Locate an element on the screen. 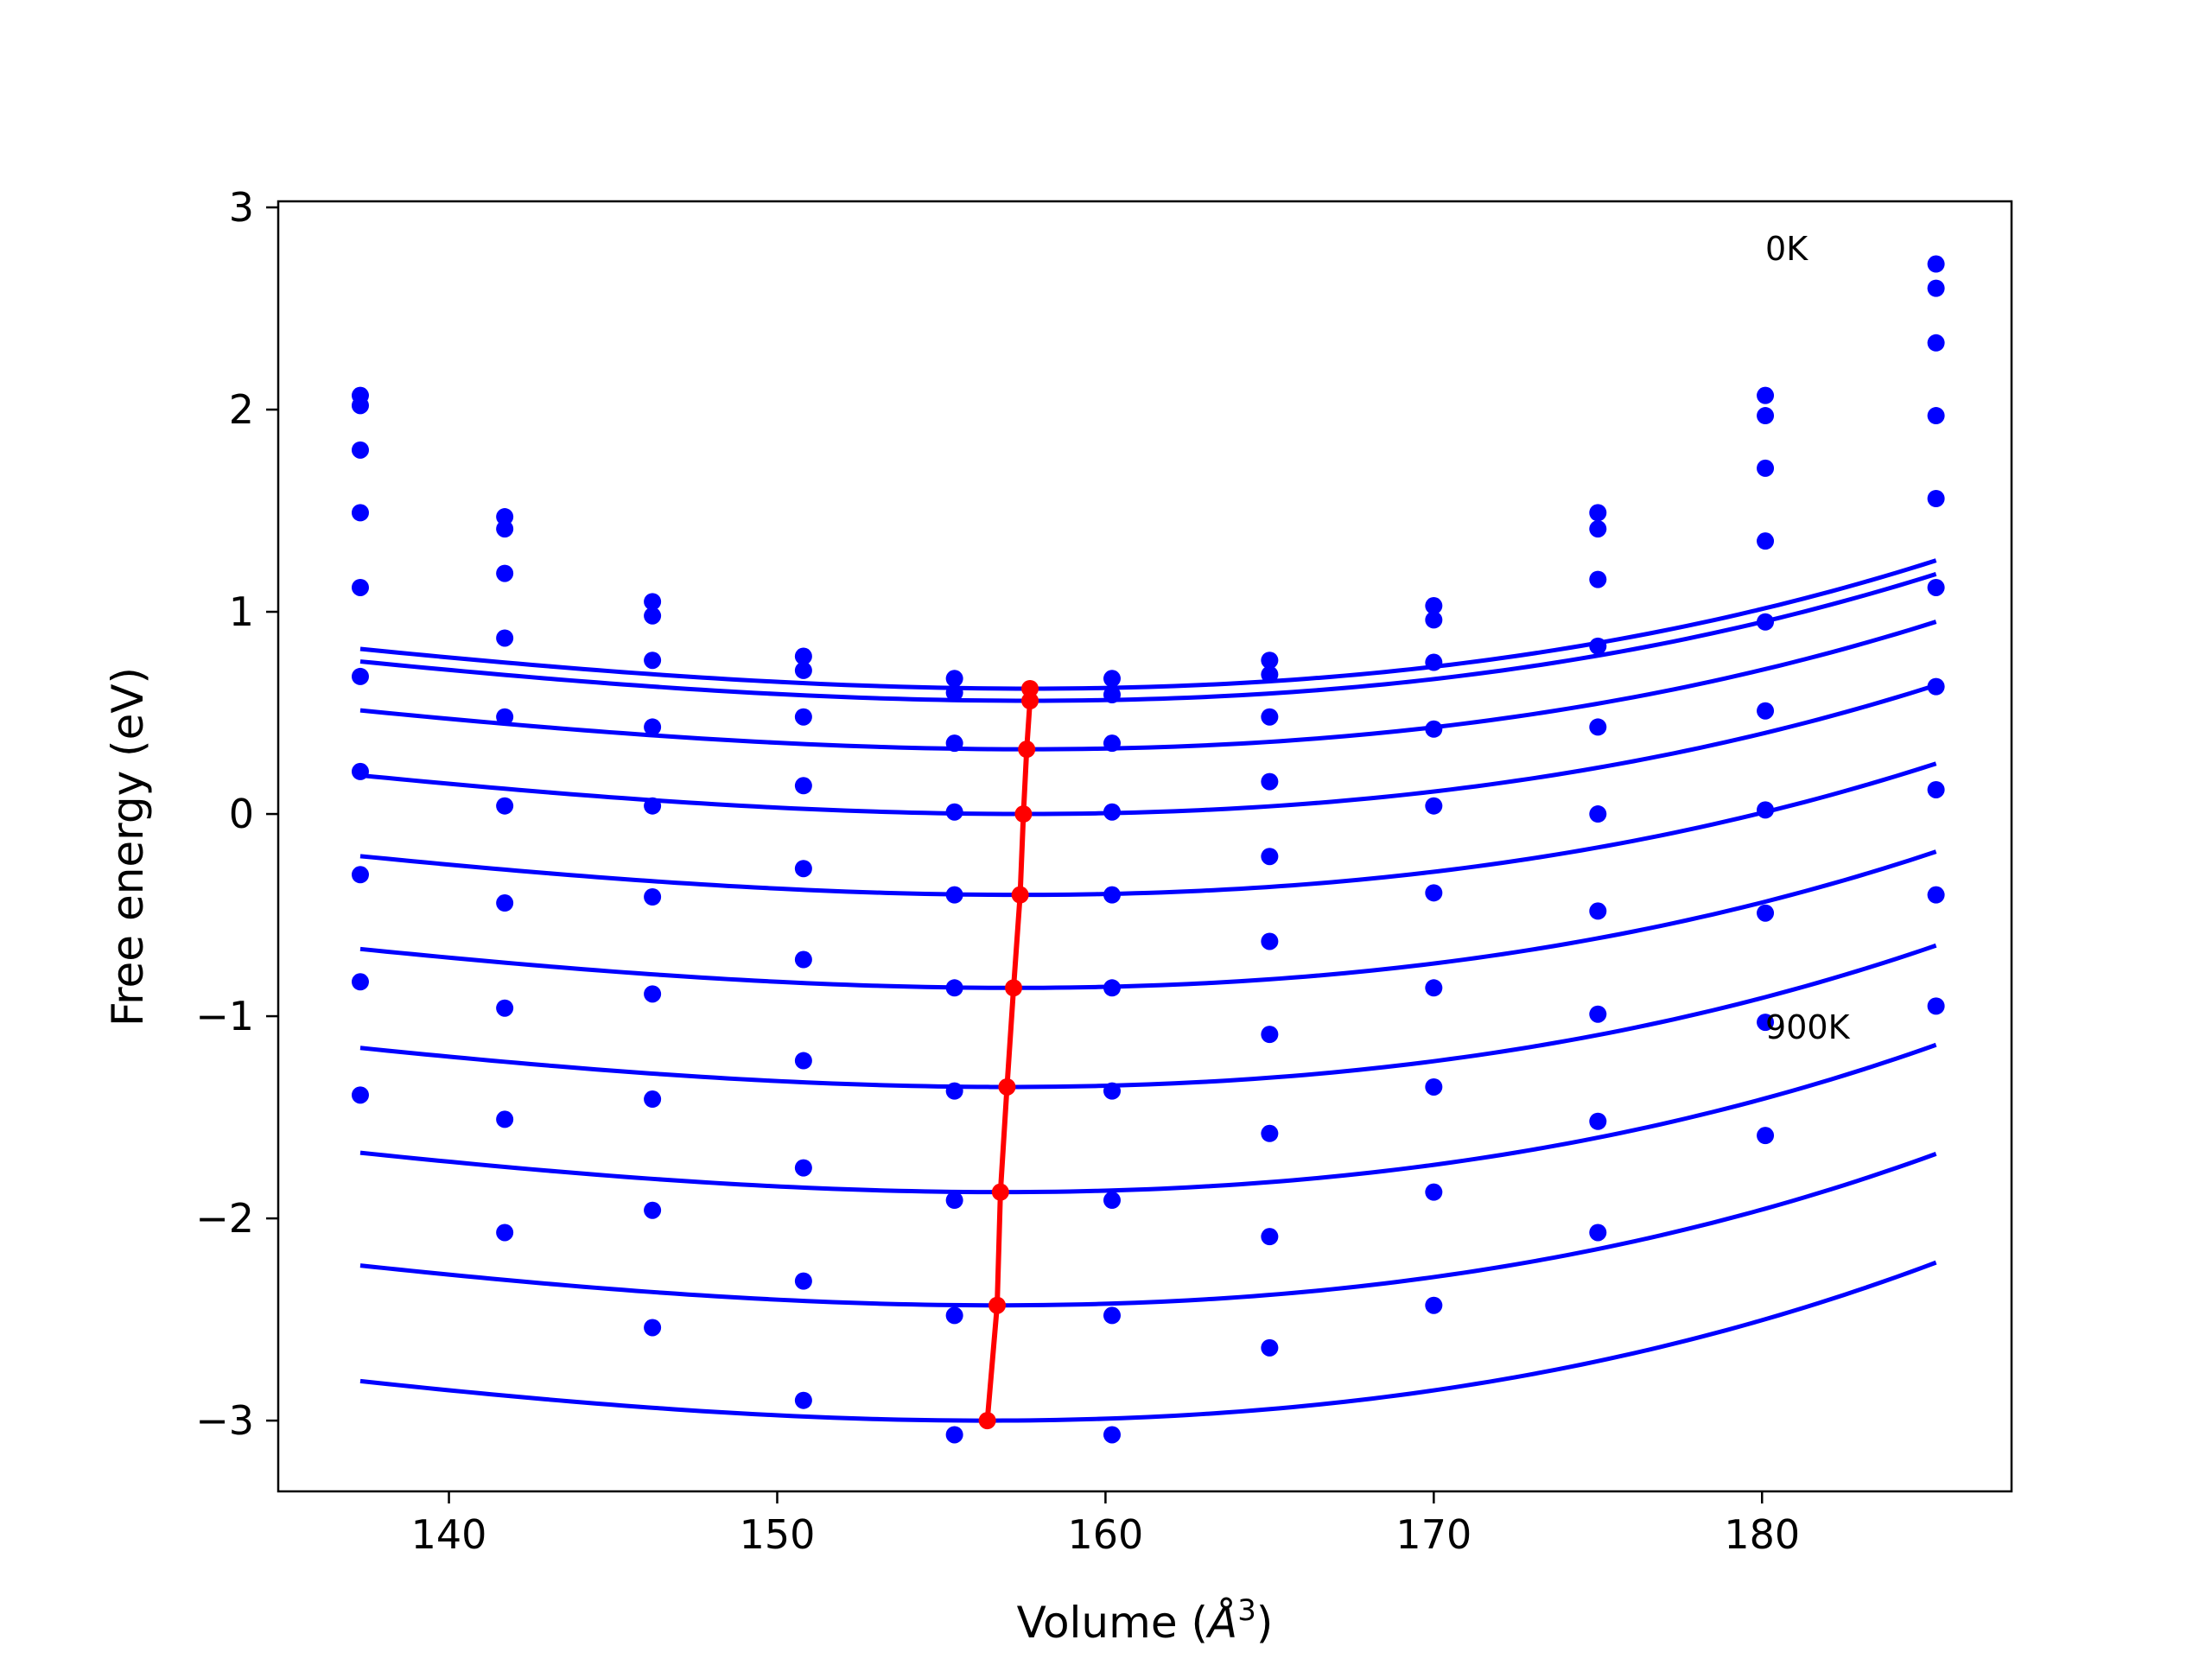 This screenshot has width=2212, height=1659. y-axis-label: Free energy (eV) is located at coordinates (128, 847).